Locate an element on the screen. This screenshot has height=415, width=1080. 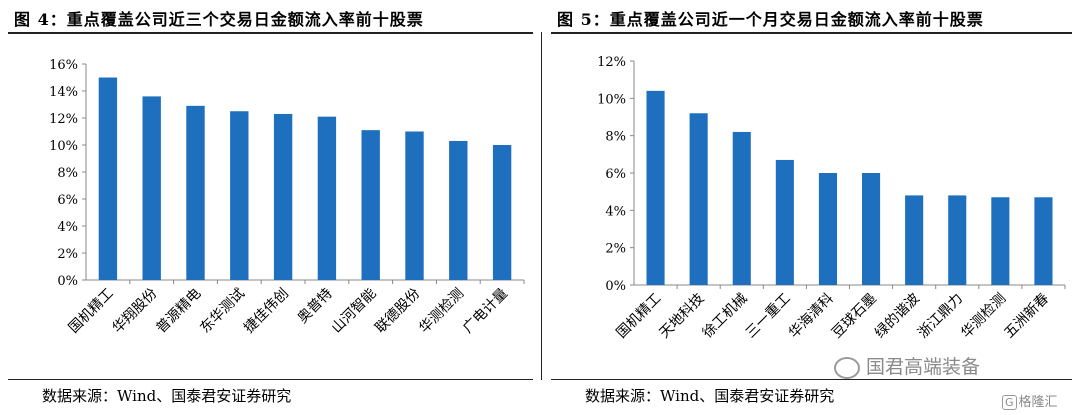
x-tick-label: 华海清科 is located at coordinates (811, 316).